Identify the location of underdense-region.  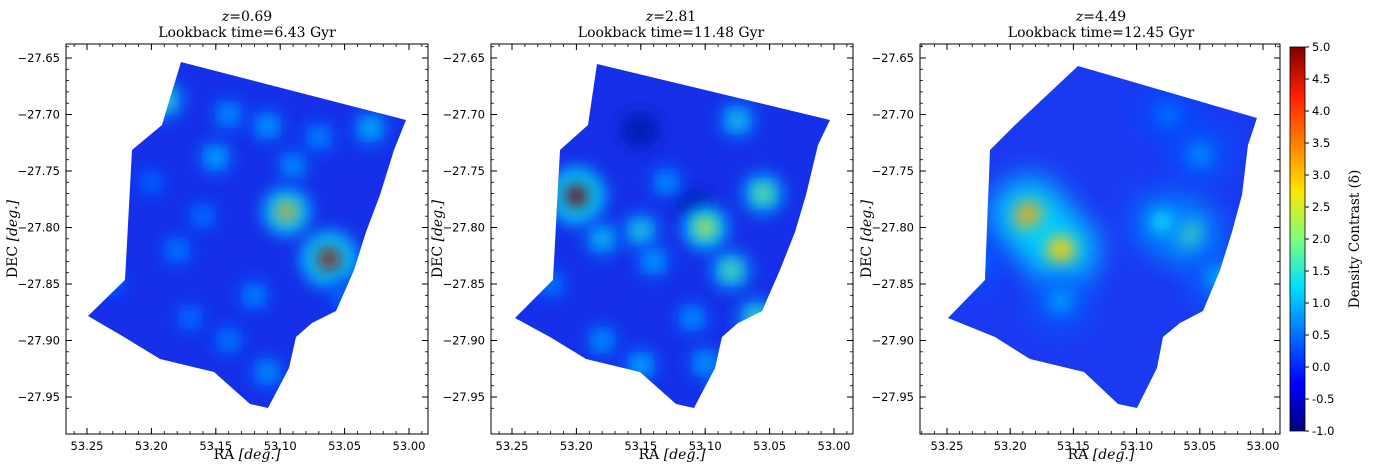
(640, 130).